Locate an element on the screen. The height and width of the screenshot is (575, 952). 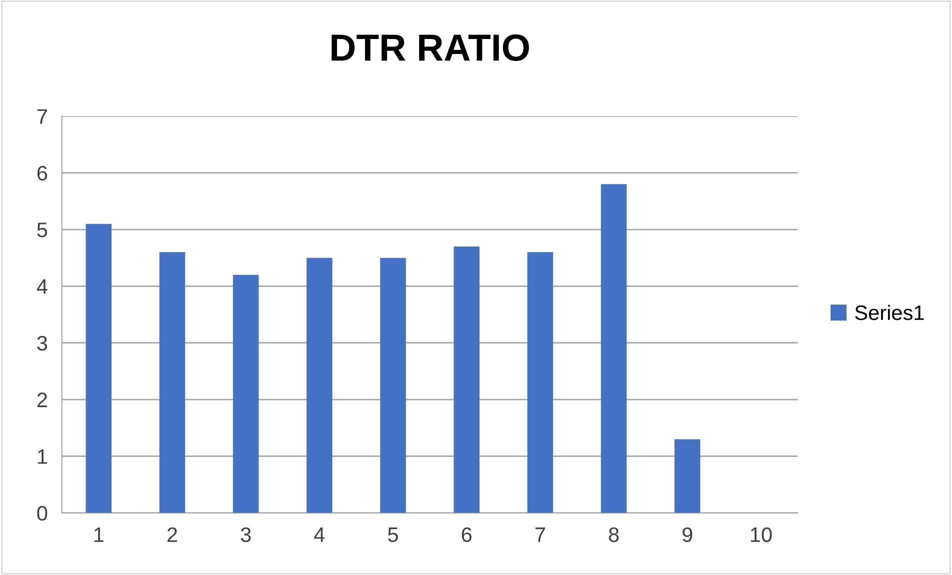
y-tick-label: 7 is located at coordinates (42, 116).